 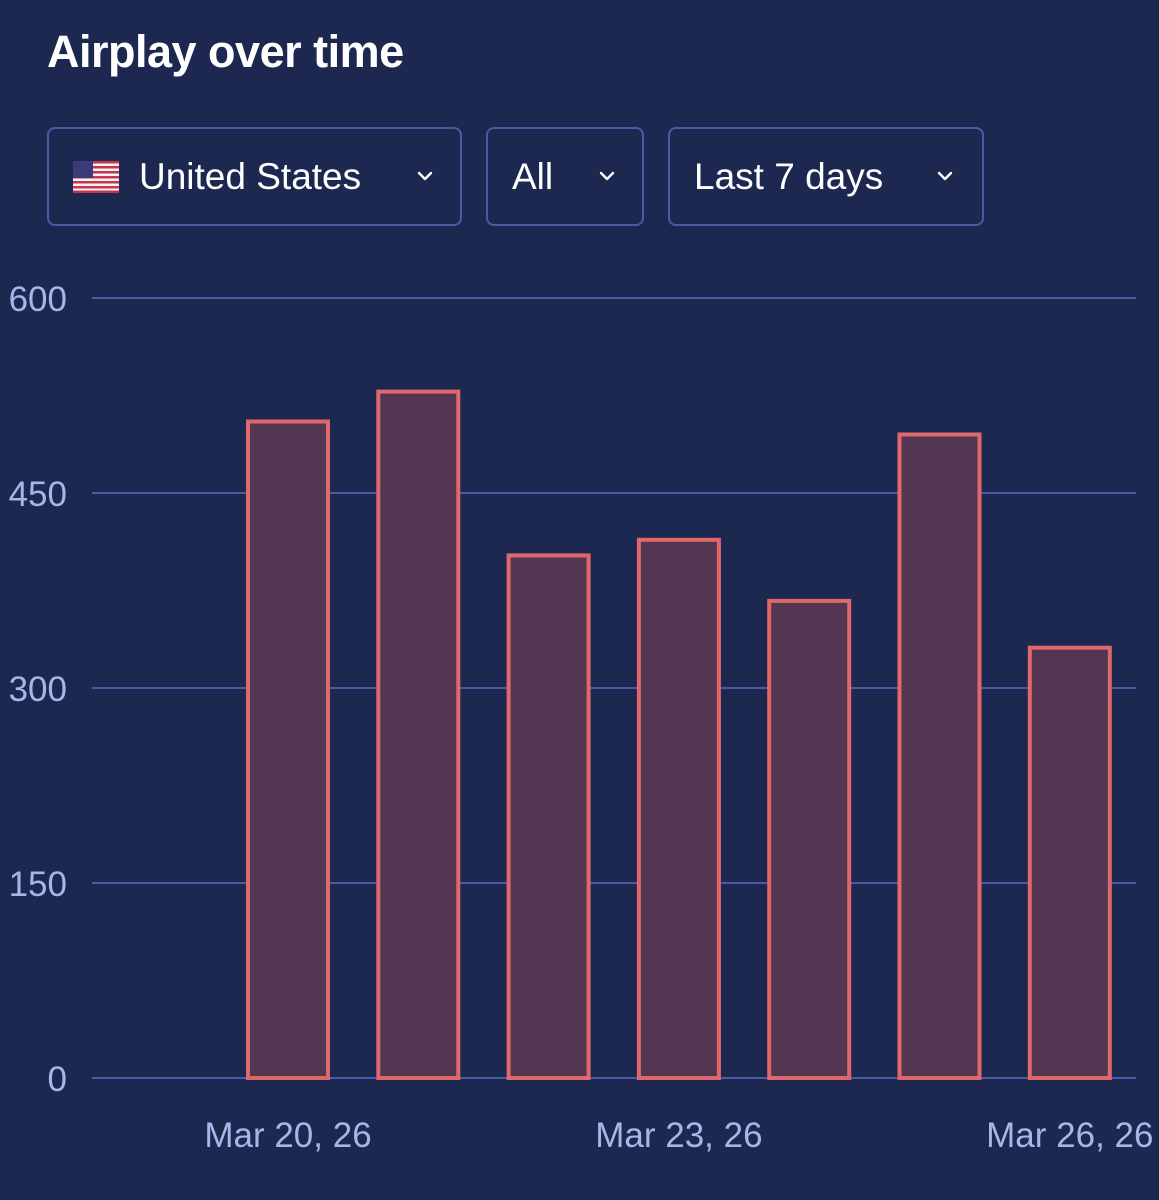 I want to click on y-tick-label: 450, so click(x=38, y=494).